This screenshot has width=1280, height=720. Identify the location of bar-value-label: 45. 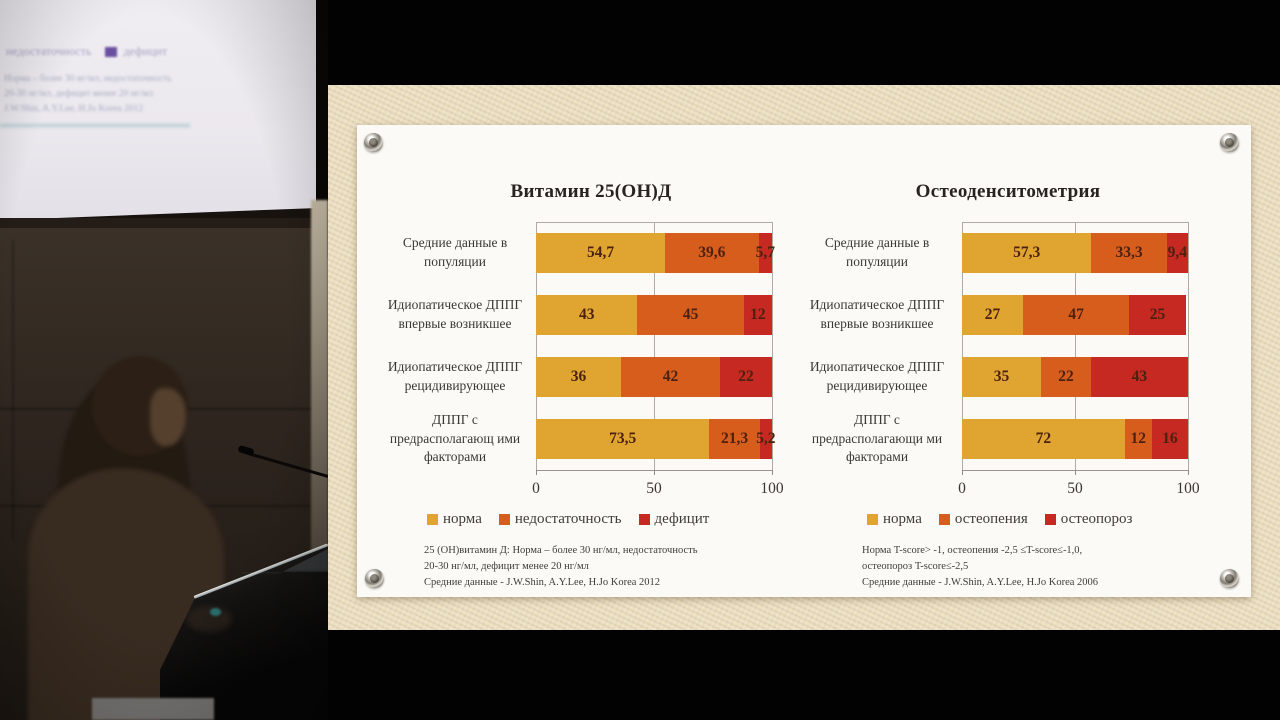
(690, 314).